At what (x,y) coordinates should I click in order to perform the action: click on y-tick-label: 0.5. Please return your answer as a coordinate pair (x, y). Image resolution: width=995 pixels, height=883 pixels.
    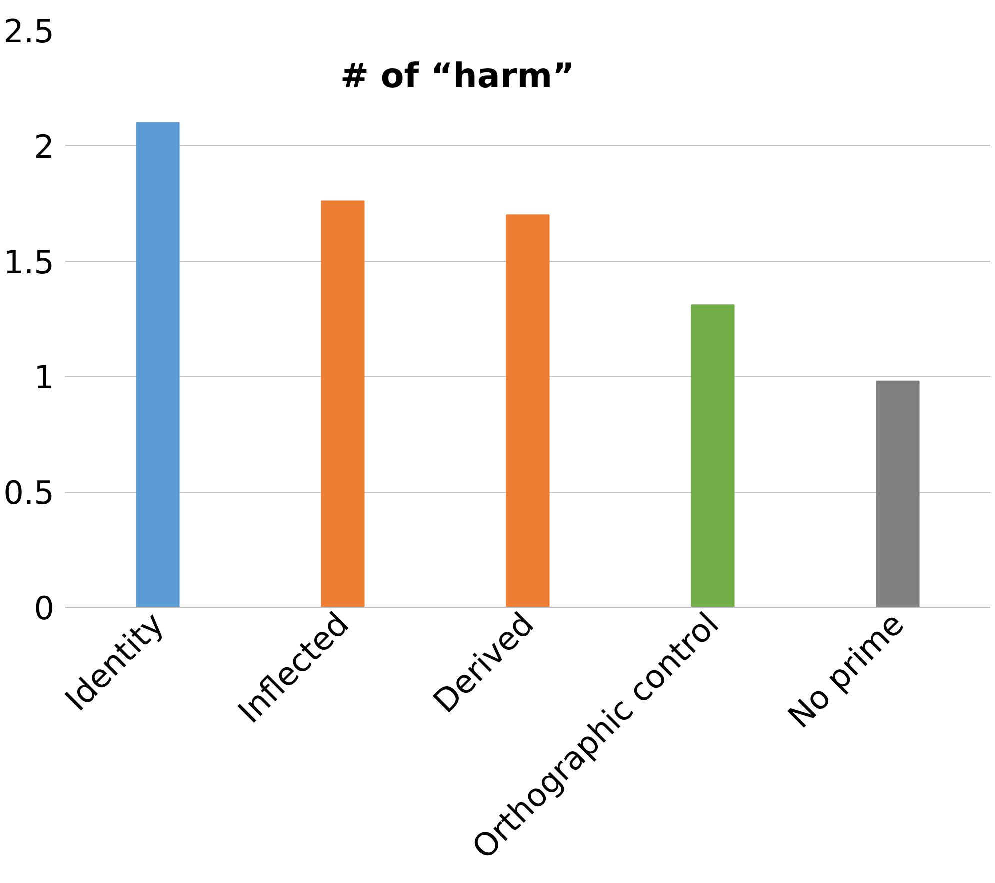
    Looking at the image, I should click on (29, 493).